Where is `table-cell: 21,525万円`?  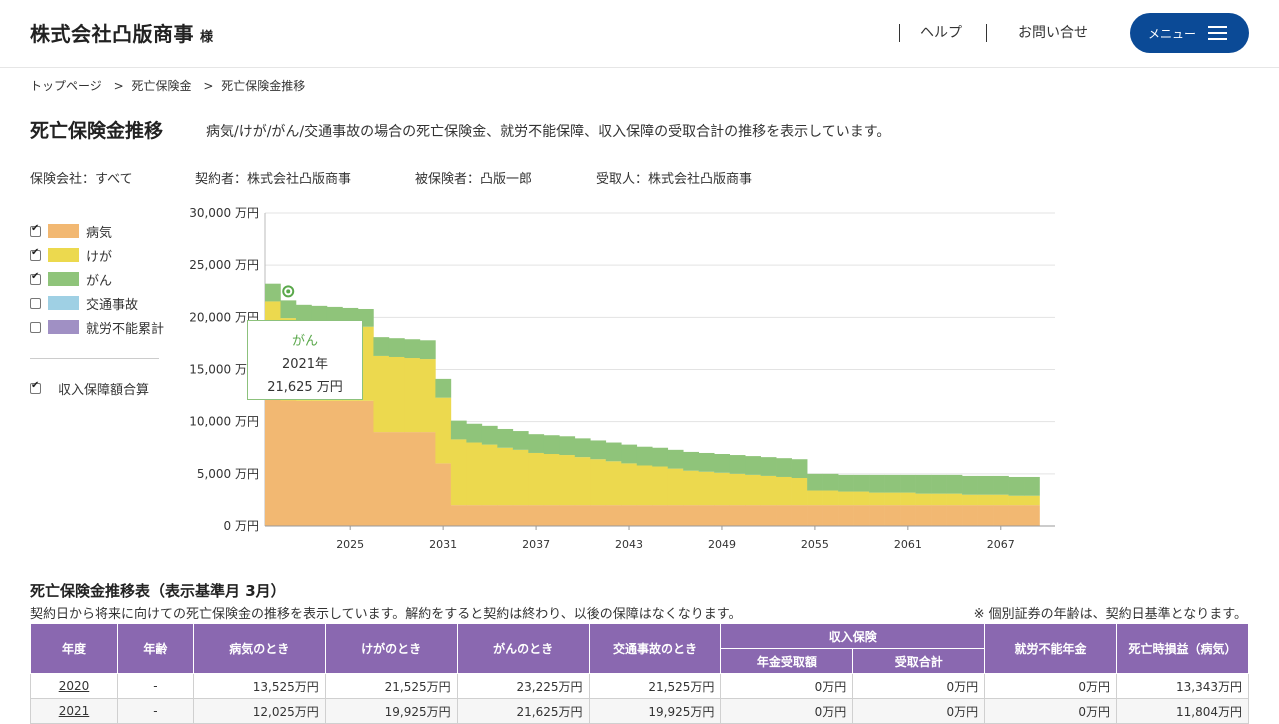
table-cell: 21,525万円 is located at coordinates (391, 686).